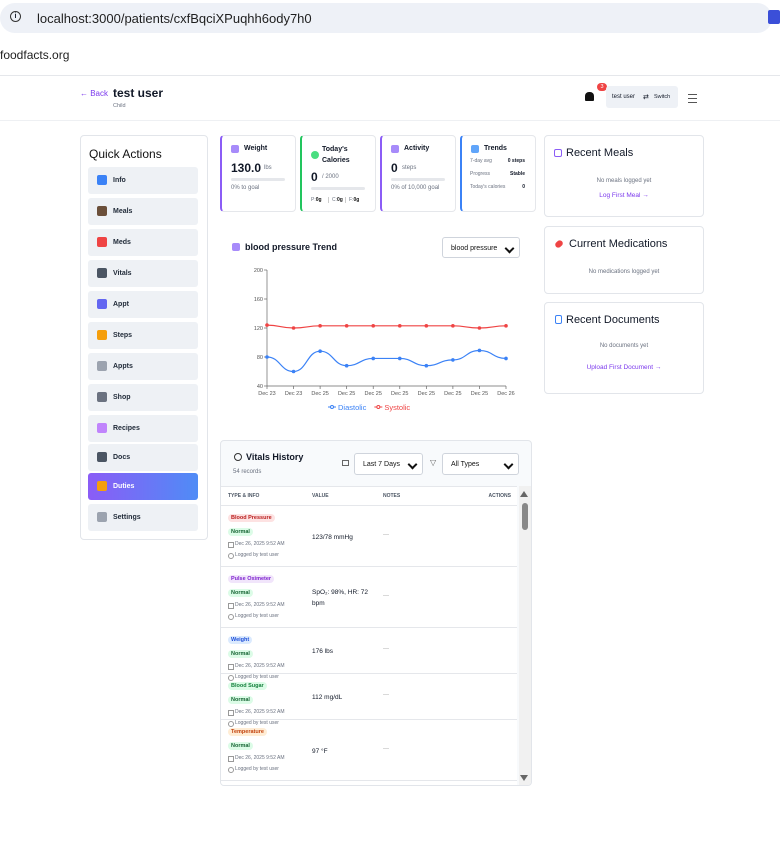  I want to click on extension-icon, so click(774, 17).